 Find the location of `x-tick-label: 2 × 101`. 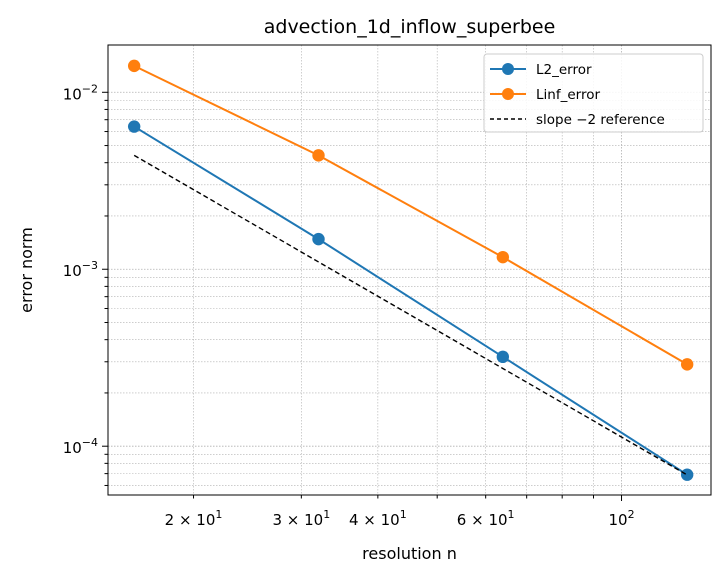

x-tick-label: 2 × 101 is located at coordinates (194, 518).